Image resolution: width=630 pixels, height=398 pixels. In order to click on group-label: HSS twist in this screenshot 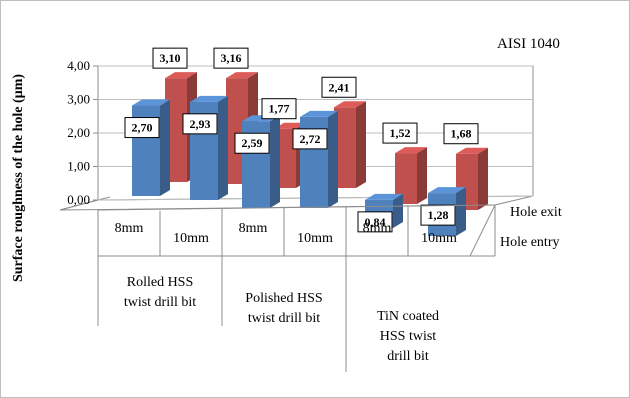, I will do `click(408, 336)`.